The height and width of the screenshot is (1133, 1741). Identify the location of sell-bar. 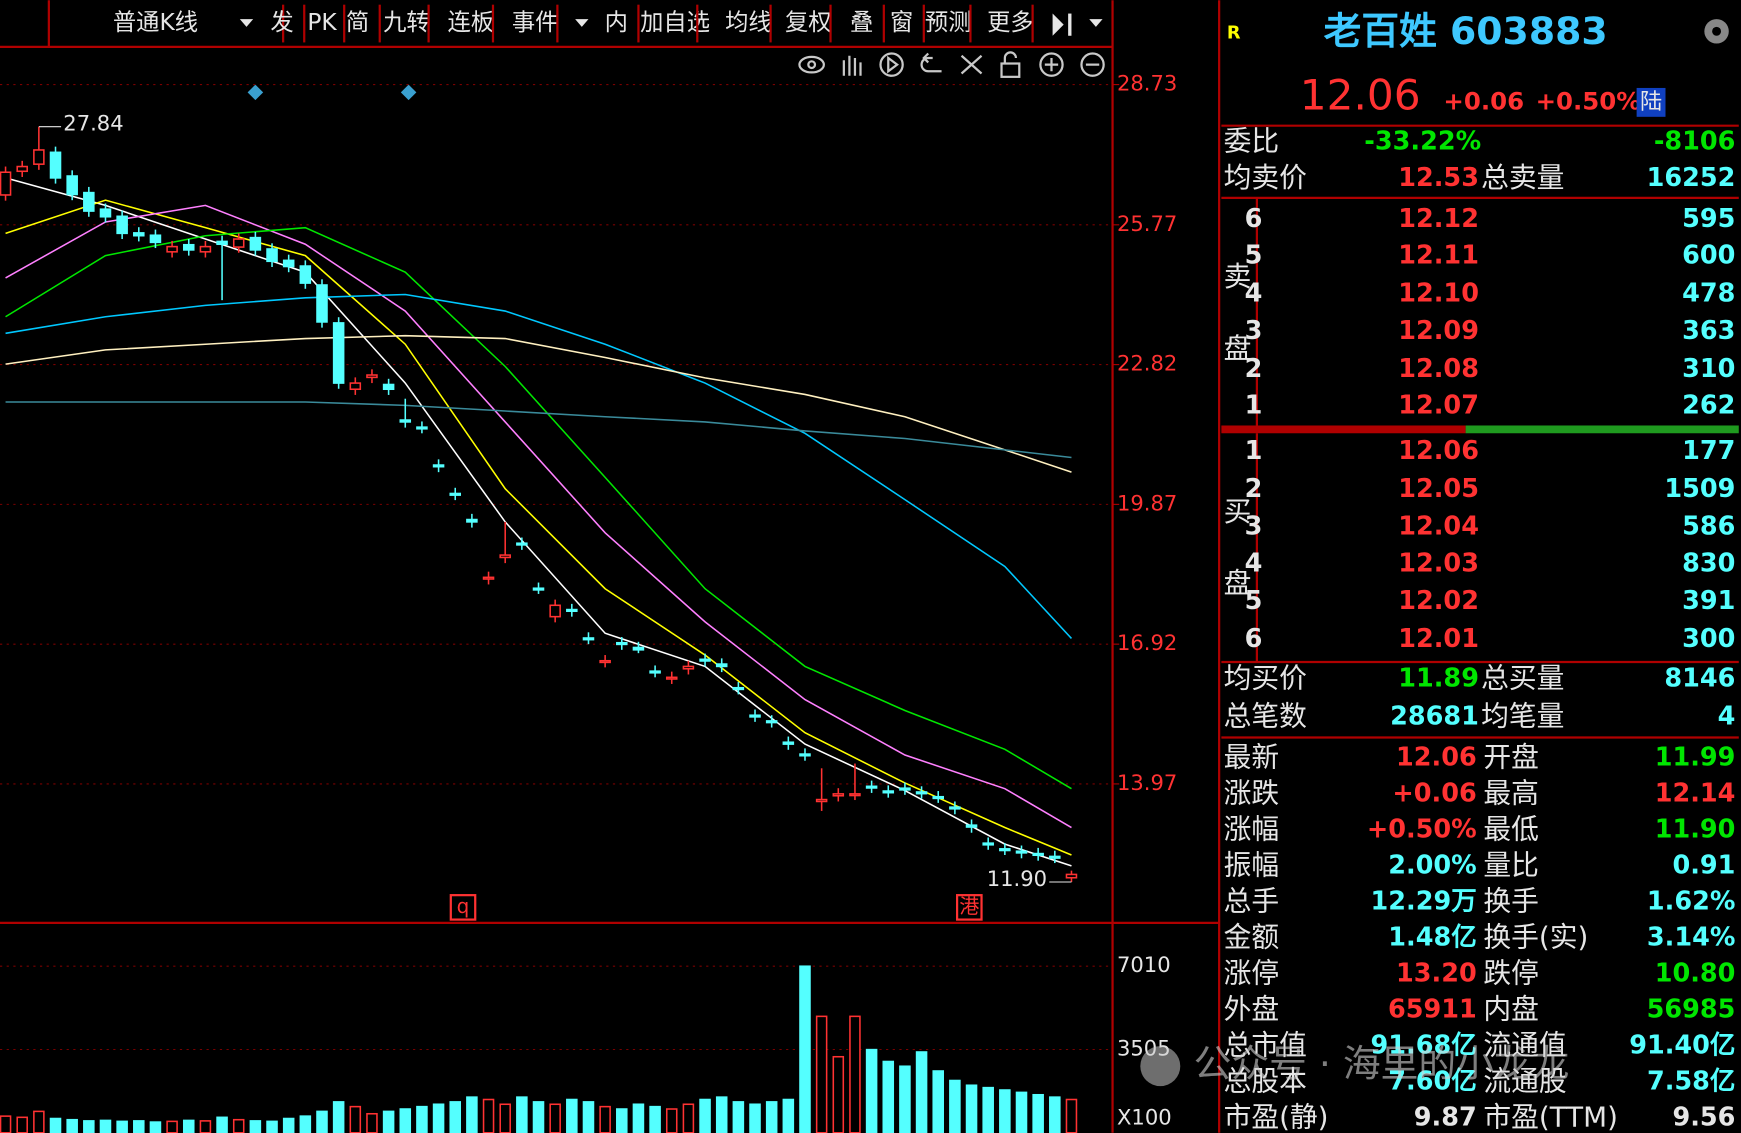
(1343, 429).